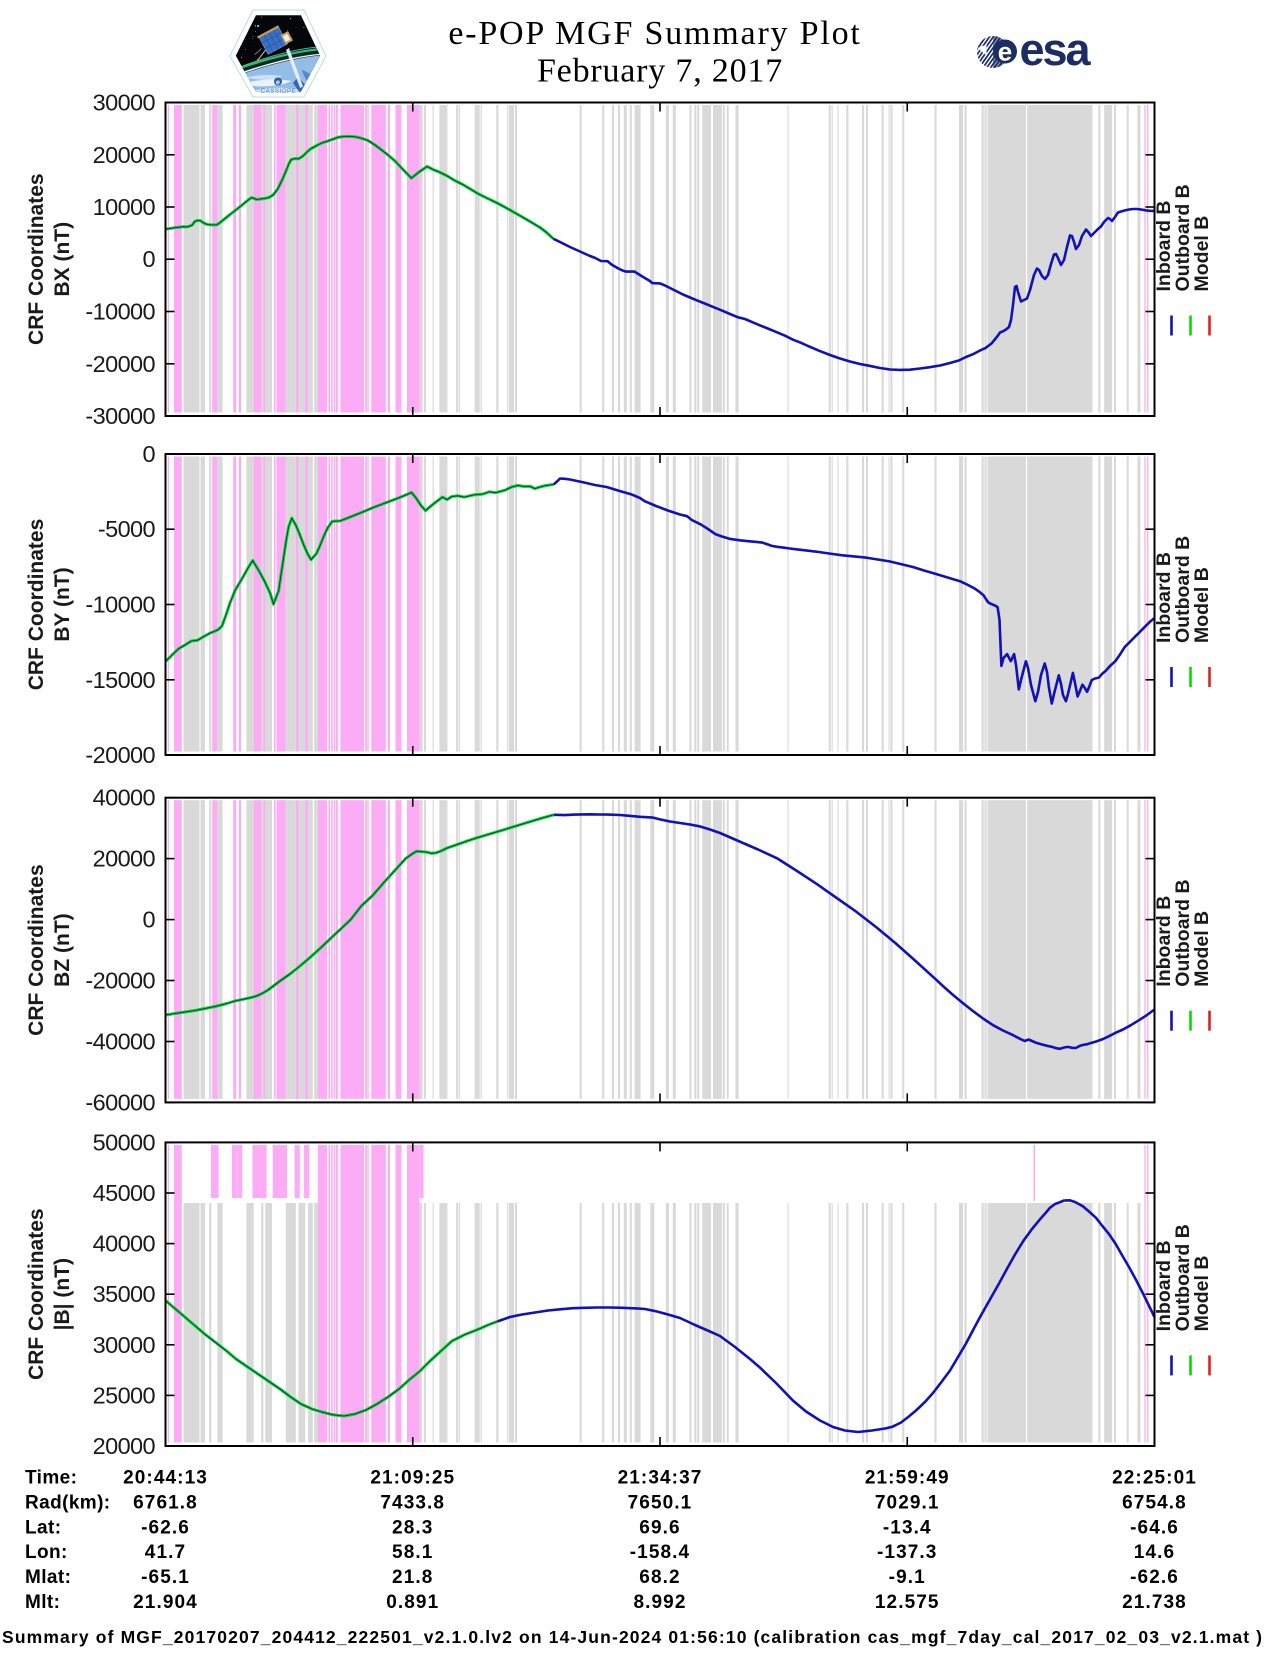 The image size is (1275, 1655). What do you see at coordinates (907, 1552) in the screenshot?
I see `svg-text: -137.3` at bounding box center [907, 1552].